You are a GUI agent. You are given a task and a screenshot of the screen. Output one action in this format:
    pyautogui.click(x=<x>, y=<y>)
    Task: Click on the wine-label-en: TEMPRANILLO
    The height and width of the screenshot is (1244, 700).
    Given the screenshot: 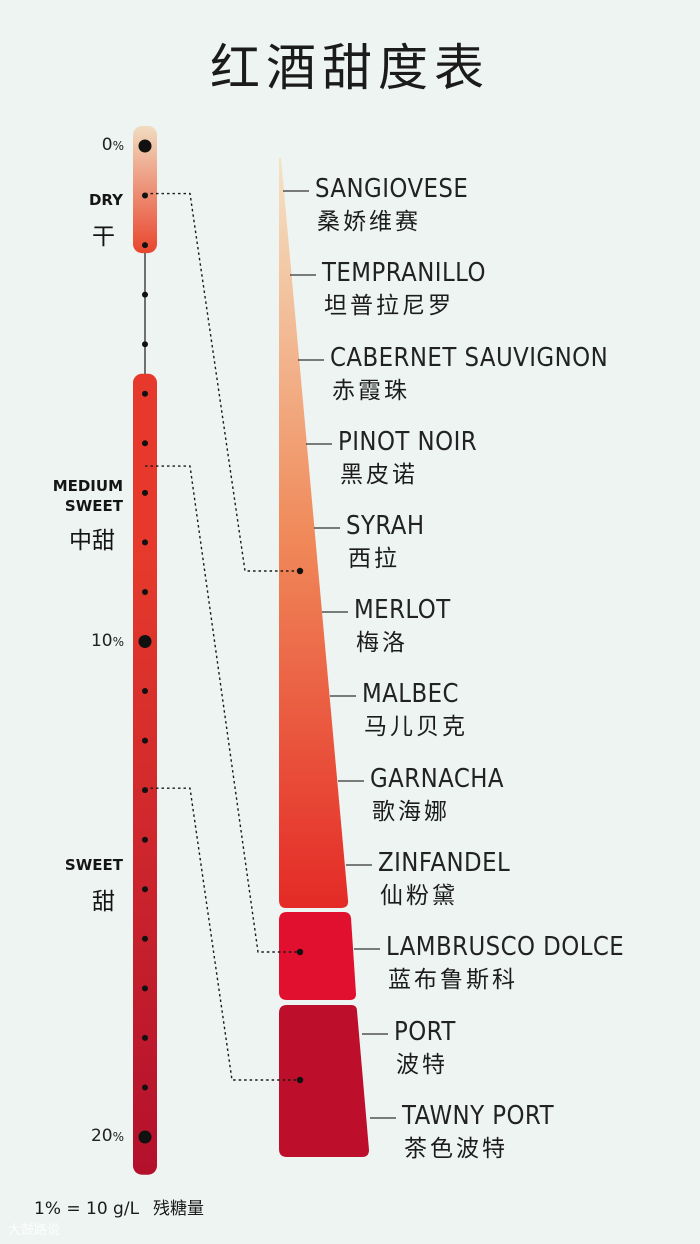 What is the action you would take?
    pyautogui.click(x=404, y=273)
    